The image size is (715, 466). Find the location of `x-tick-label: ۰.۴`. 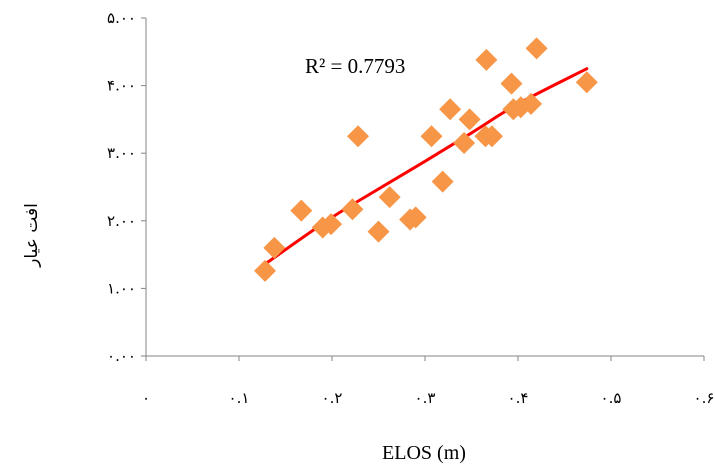

x-tick-label: ۰.۴ is located at coordinates (518, 398).